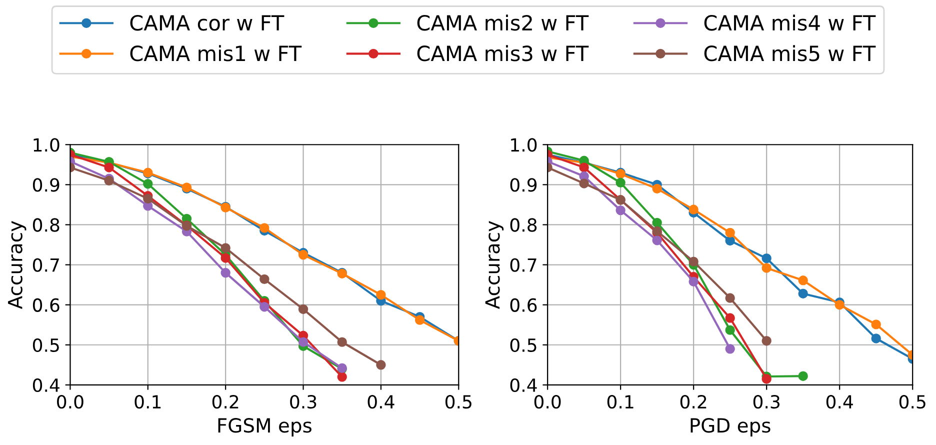 This screenshot has height=445, width=936. What do you see at coordinates (503, 22) in the screenshot?
I see `legend-label: CAMA mis2 w FT` at bounding box center [503, 22].